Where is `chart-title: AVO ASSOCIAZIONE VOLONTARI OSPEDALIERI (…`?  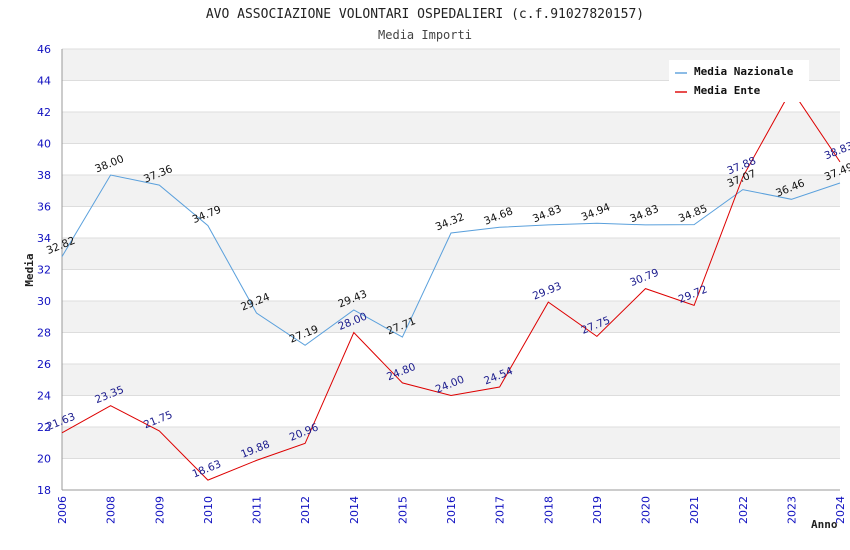 chart-title: AVO ASSOCIAZIONE VOLONTARI OSPEDALIERI (… is located at coordinates (425, 14).